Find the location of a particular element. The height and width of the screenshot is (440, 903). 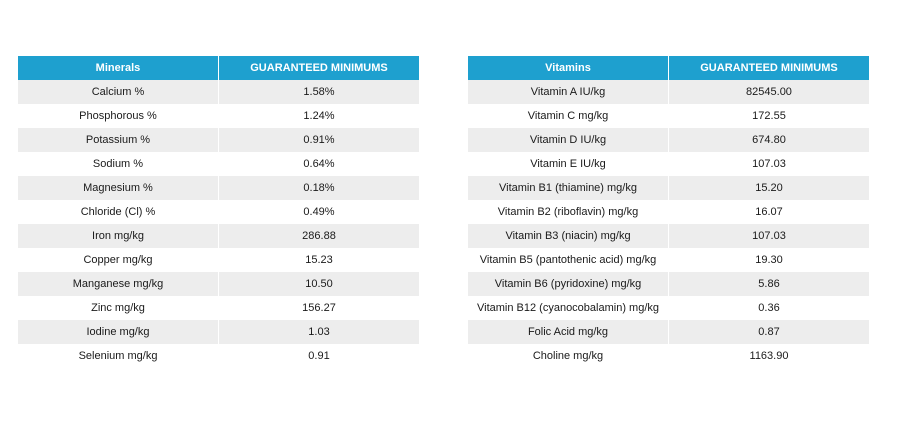

mineral-name: Magnesium % is located at coordinates (118, 188).